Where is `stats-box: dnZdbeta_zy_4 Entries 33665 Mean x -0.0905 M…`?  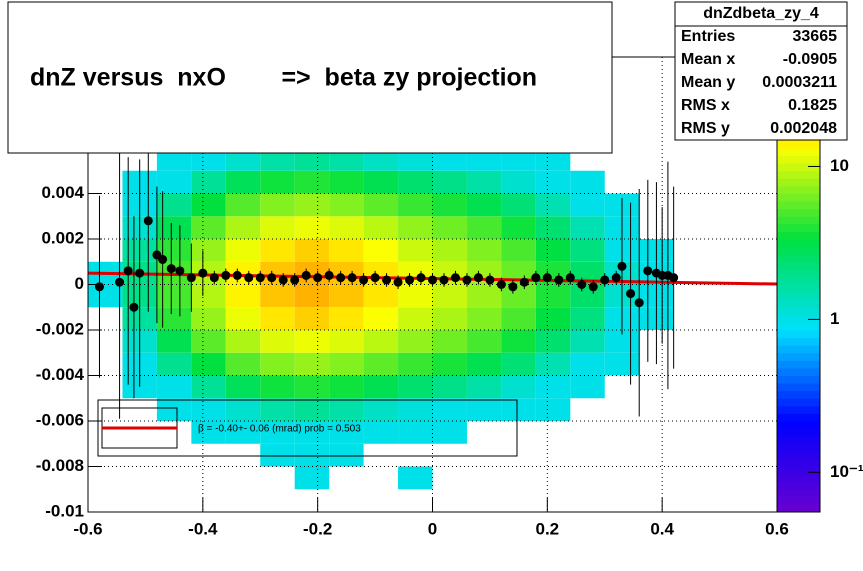
stats-box: dnZdbeta_zy_4 Entries 33665 Mean x -0.0905 M… is located at coordinates (761, 71).